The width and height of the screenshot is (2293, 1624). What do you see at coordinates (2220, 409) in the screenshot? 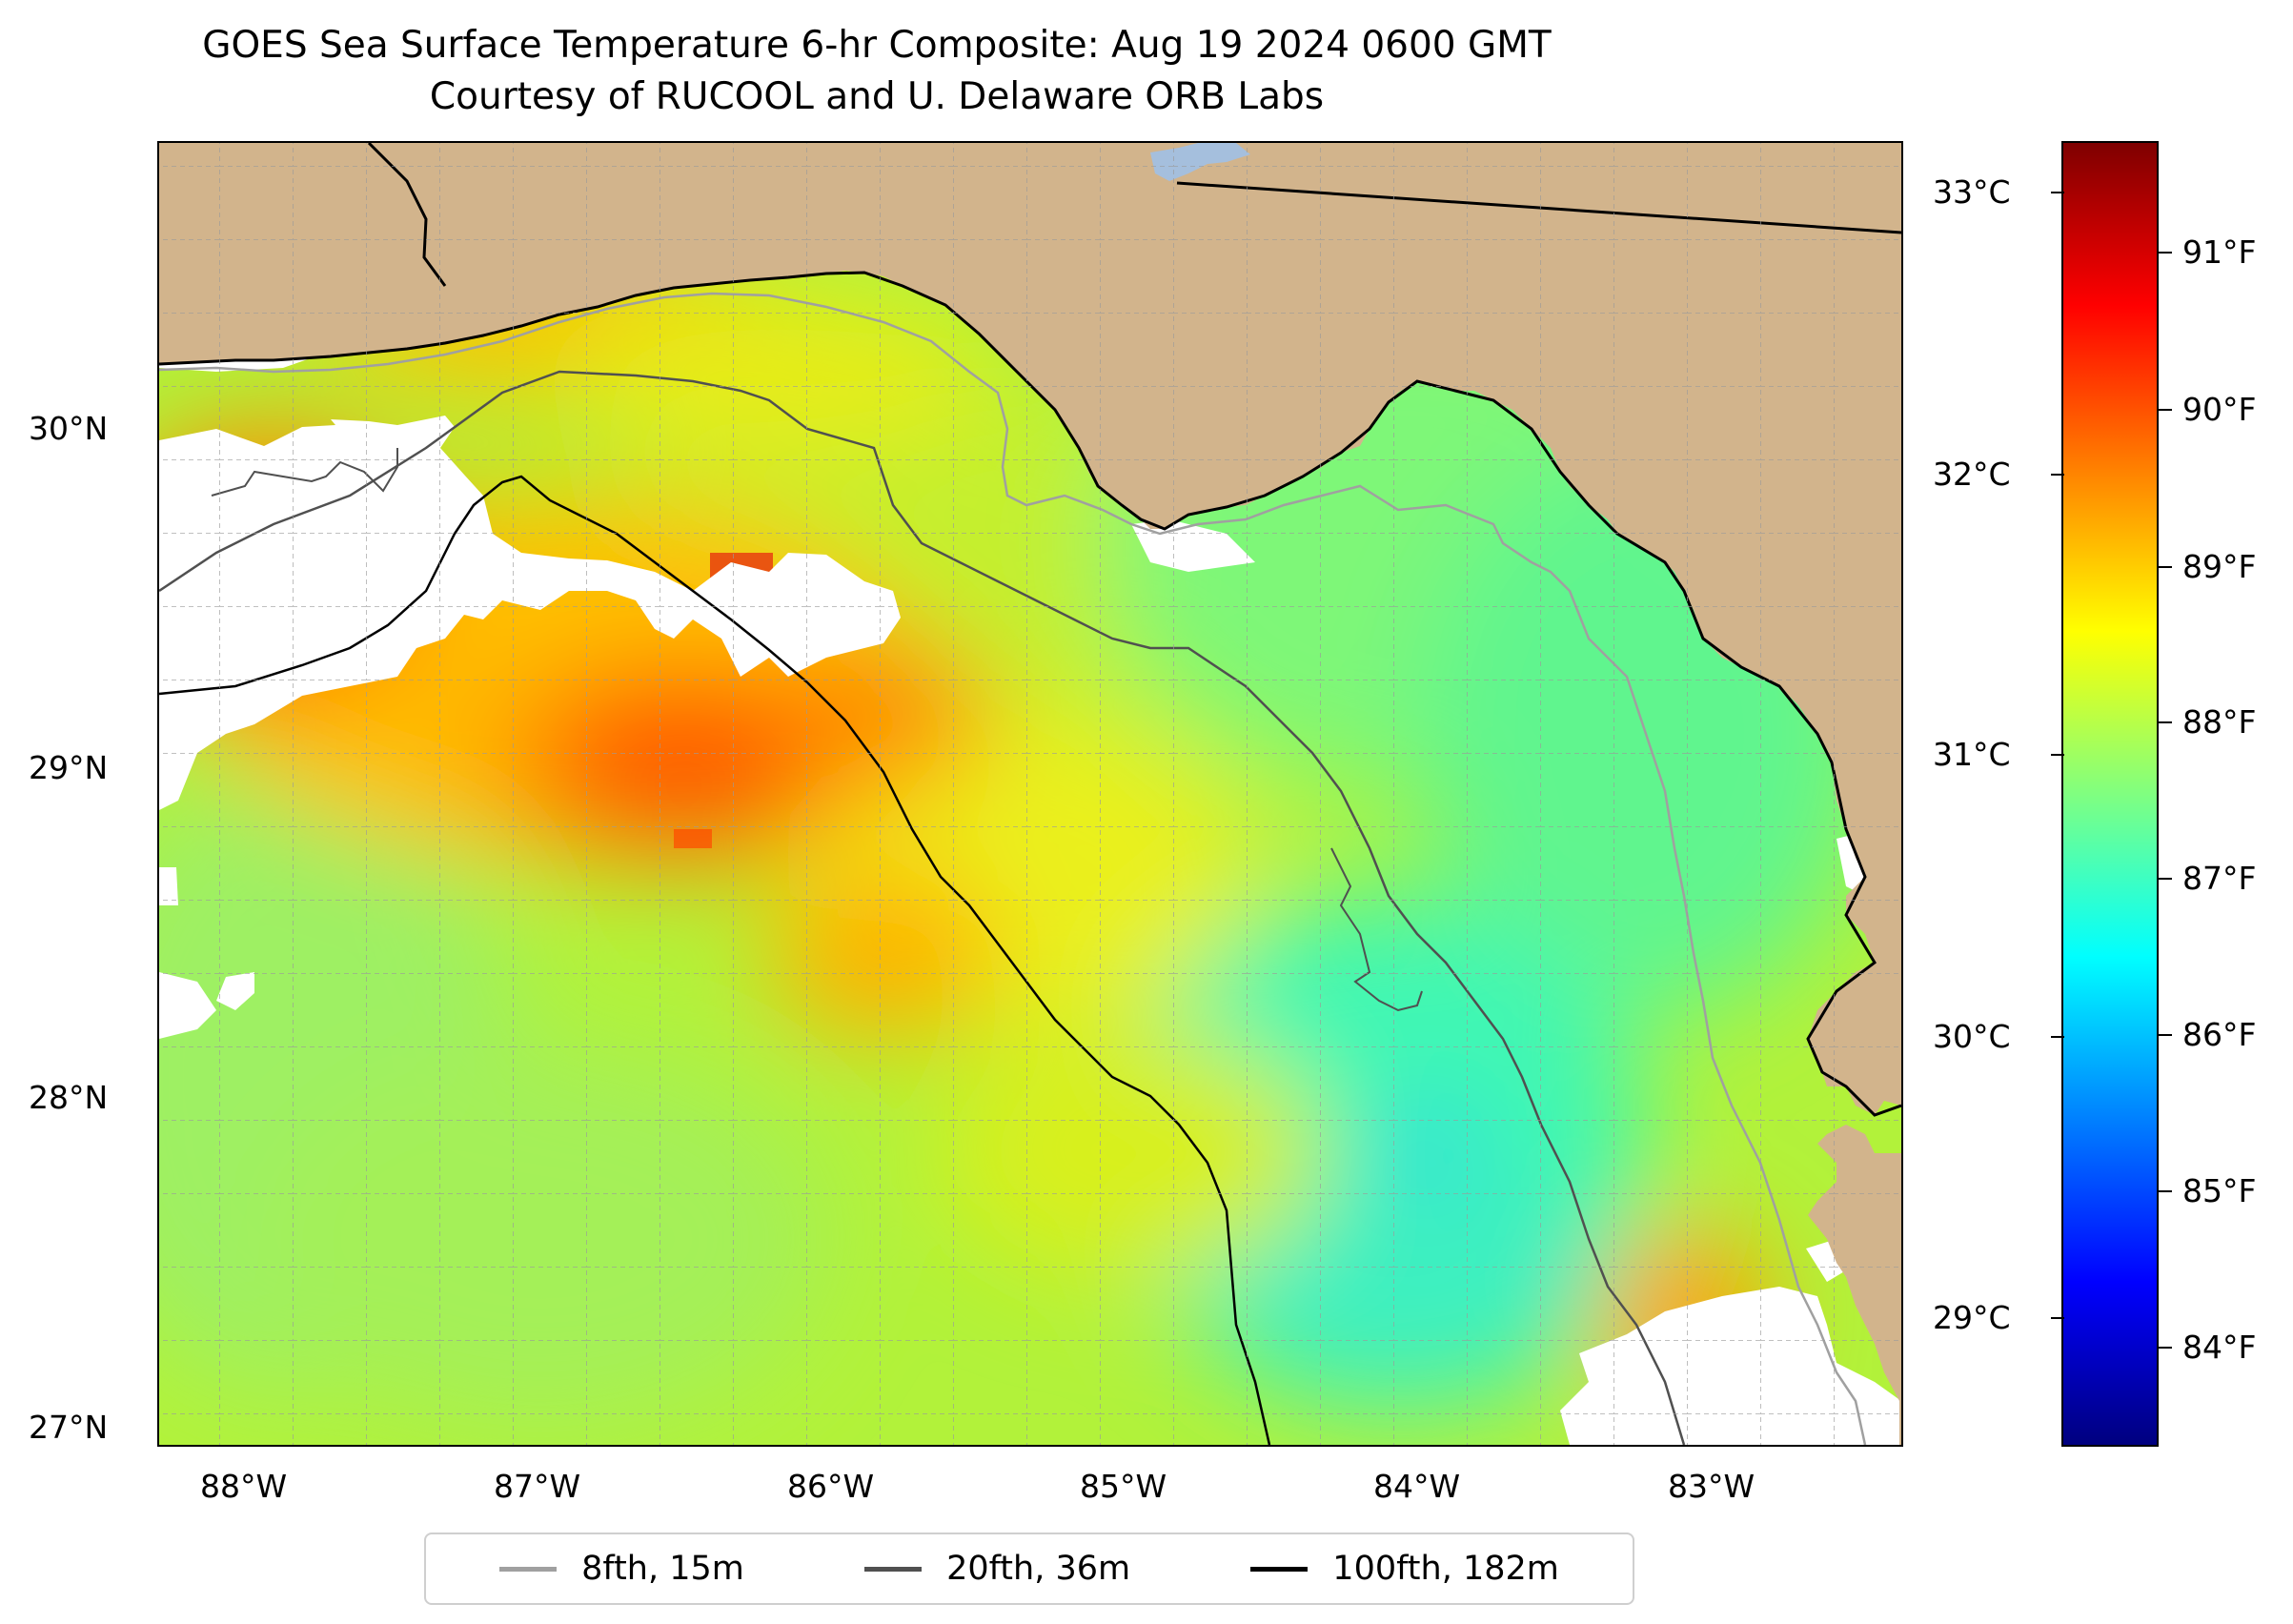
I see `colorbar-fahrenheit-label: 90°F` at bounding box center [2220, 409].